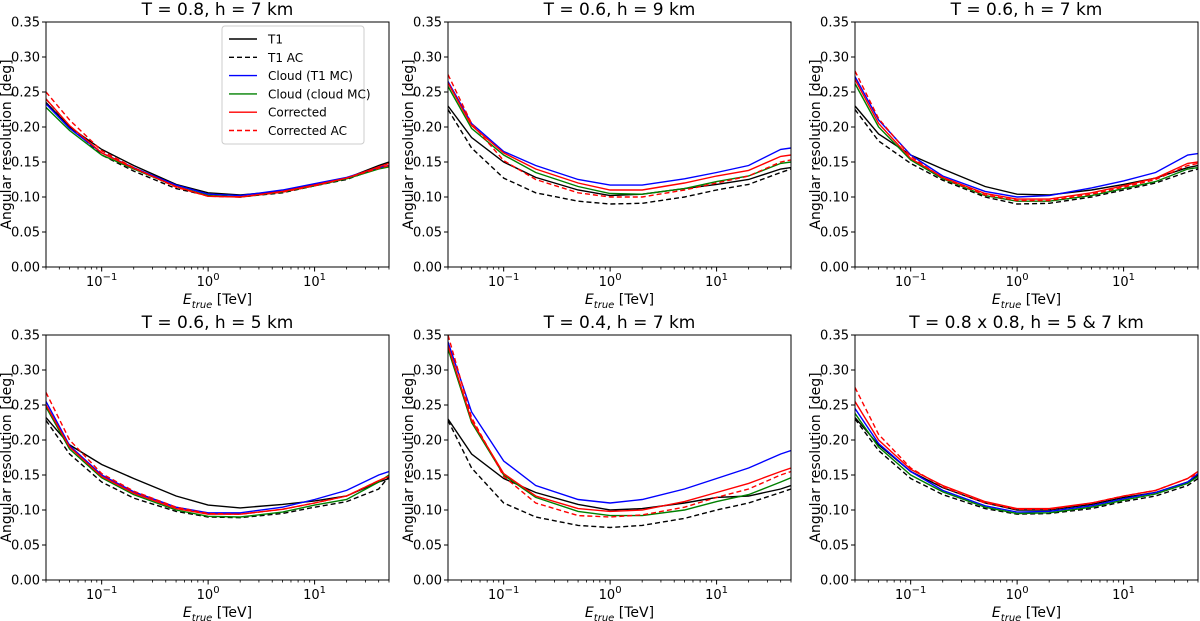 This screenshot has width=1200, height=621. I want to click on panel-title: T = 0.8, h = 7 km, so click(217, 10).